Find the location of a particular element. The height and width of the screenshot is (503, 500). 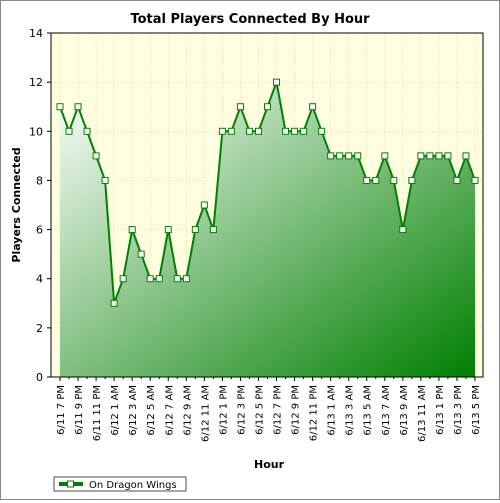

x-tick-label: 6/12 11 PM is located at coordinates (314, 413).